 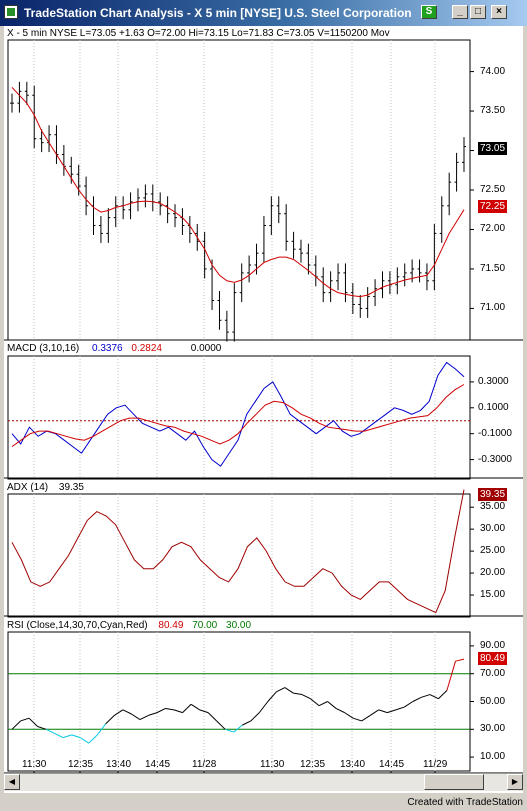 I want to click on macd-tick-label: -0.1000, so click(x=495, y=433).